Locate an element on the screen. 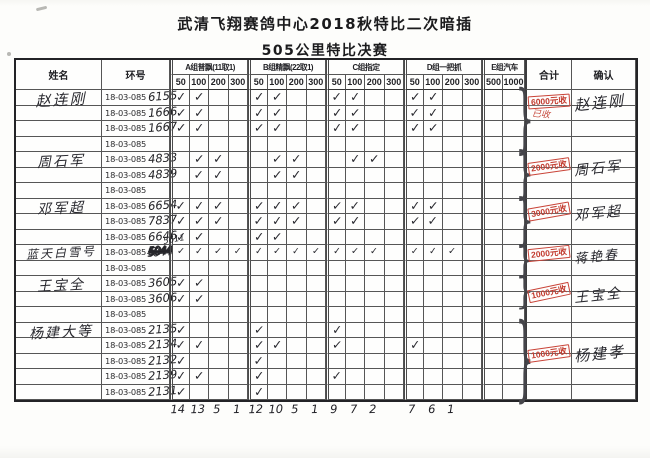 This screenshot has width=650, height=458. group-sub-header: 50 is located at coordinates (180, 82).